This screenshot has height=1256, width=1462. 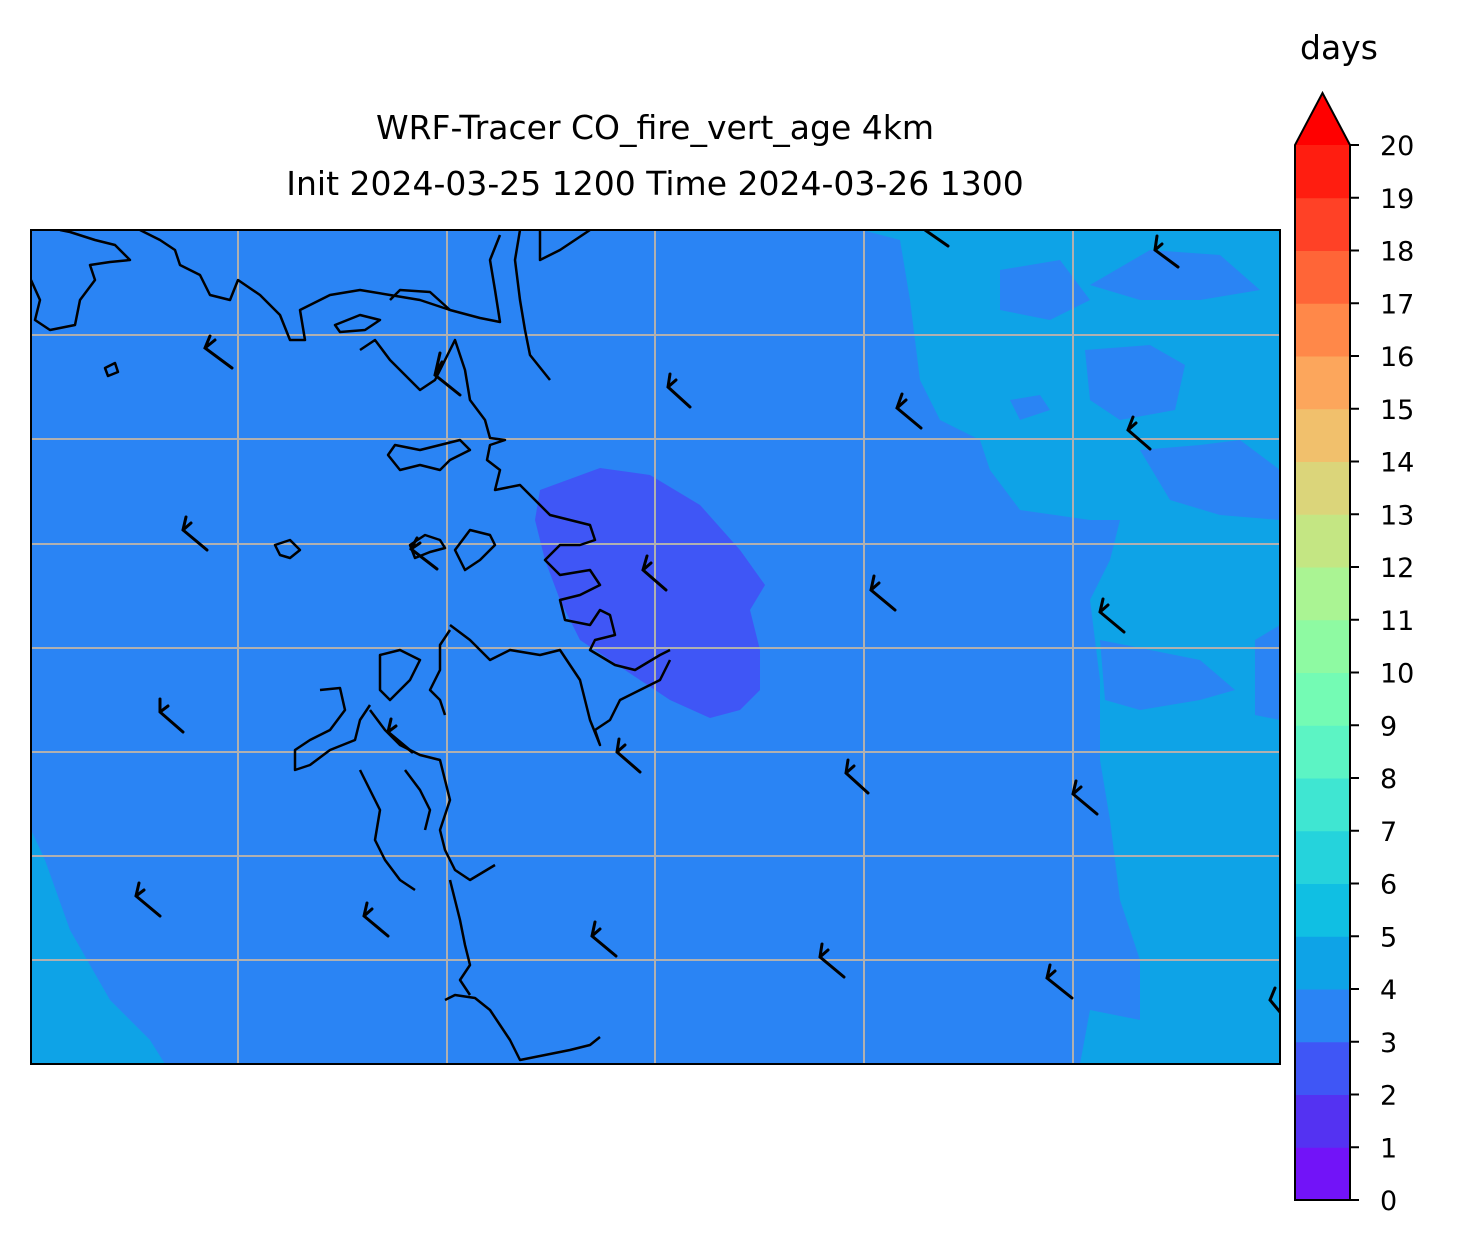 What do you see at coordinates (1388, 779) in the screenshot?
I see `colorbar-tick-label: 8` at bounding box center [1388, 779].